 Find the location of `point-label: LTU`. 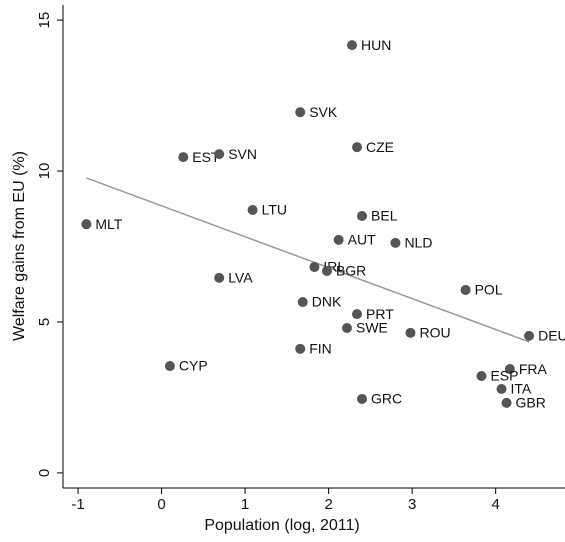

point-label: LTU is located at coordinates (274, 210).